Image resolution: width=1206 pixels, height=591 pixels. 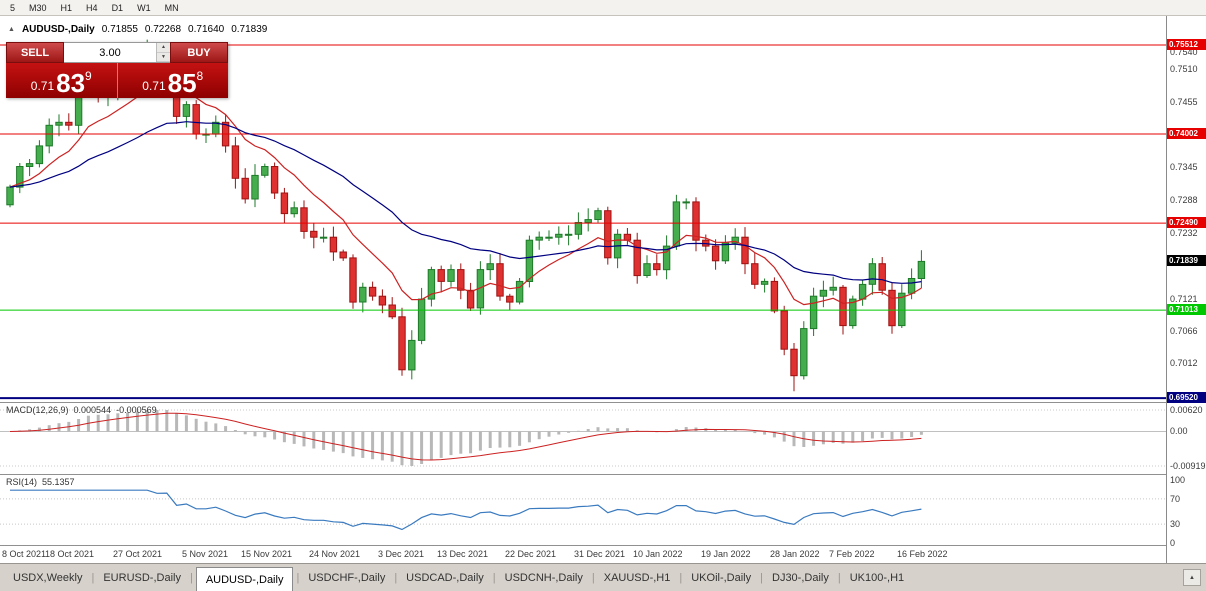 I want to click on sell-price-display: 0.71 83 9, so click(x=62, y=80).